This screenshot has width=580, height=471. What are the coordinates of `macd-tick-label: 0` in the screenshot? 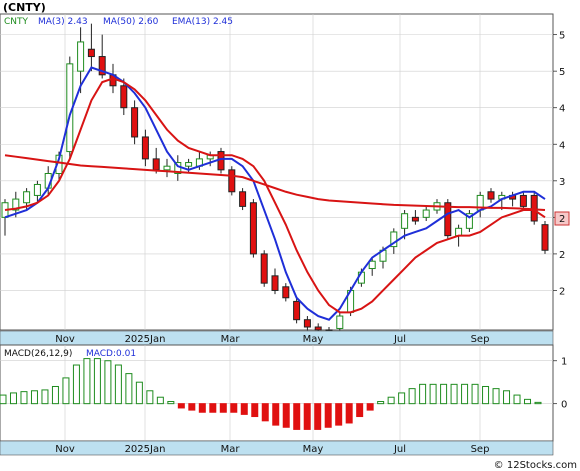 It's located at (564, 405).